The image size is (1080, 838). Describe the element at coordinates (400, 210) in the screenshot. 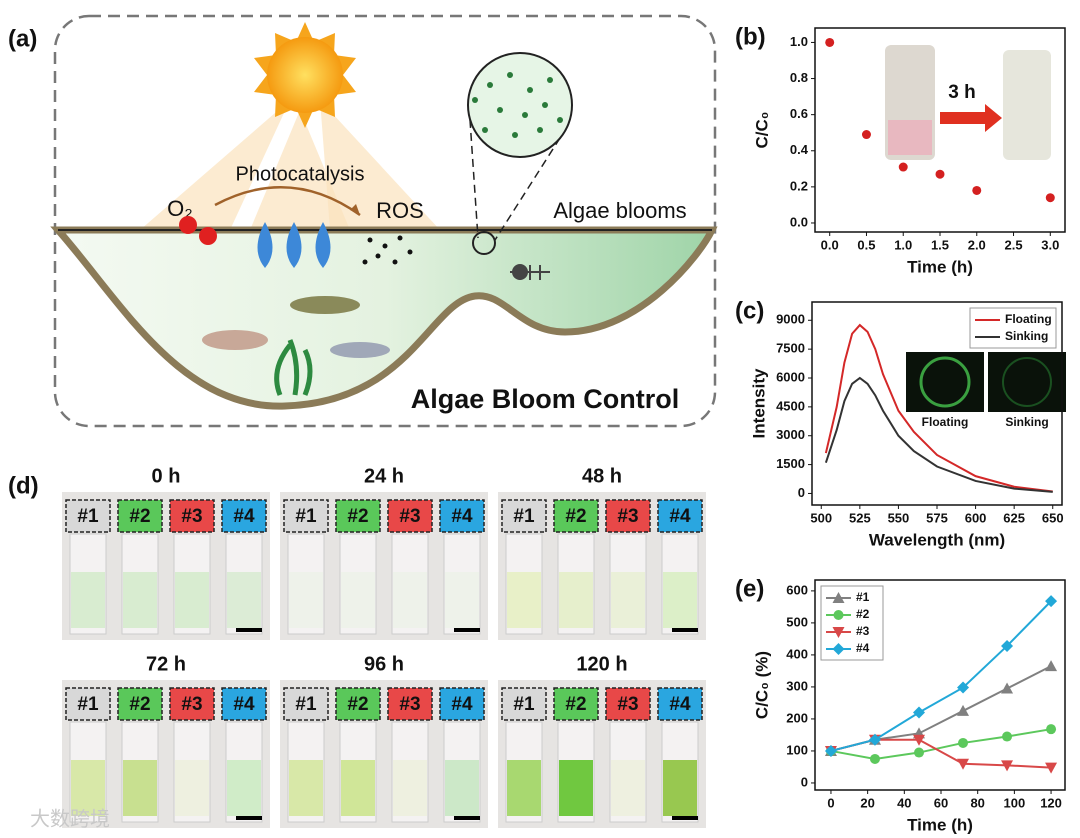

I see `label: ROS` at that location.